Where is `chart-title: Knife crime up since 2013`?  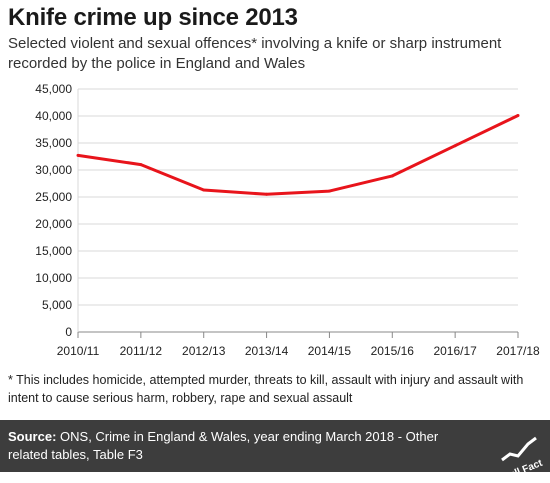
chart-title: Knife crime up since 2013 is located at coordinates (153, 17).